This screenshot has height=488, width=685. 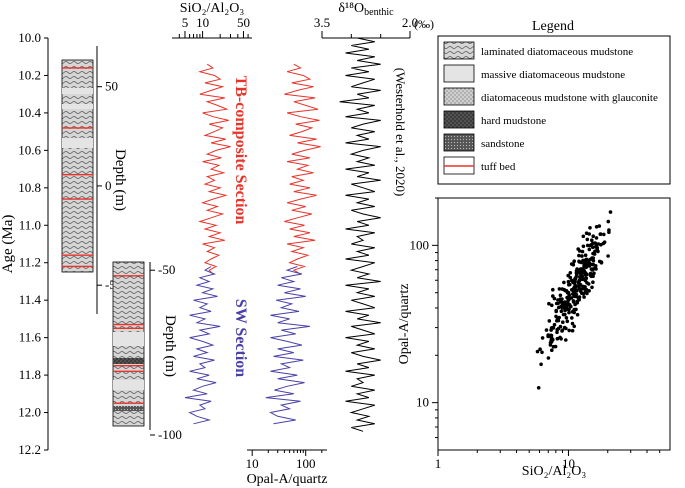 What do you see at coordinates (498, 167) in the screenshot?
I see `legend-item-label: tuff bed` at bounding box center [498, 167].